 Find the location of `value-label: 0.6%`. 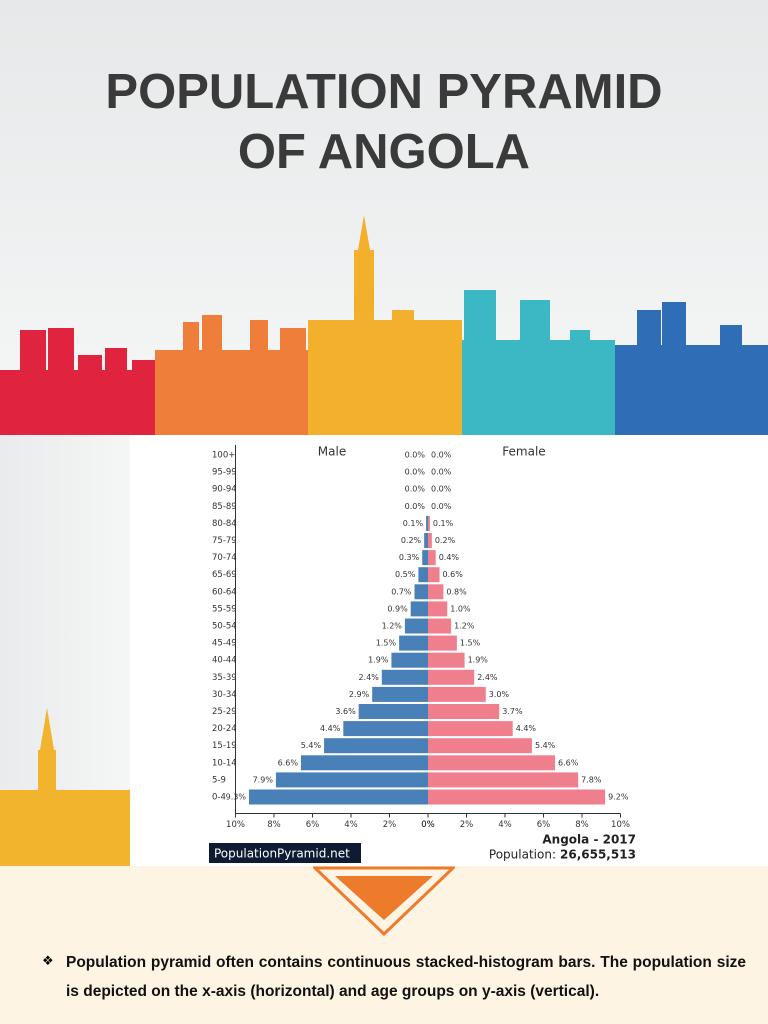

value-label: 0.6% is located at coordinates (453, 574).